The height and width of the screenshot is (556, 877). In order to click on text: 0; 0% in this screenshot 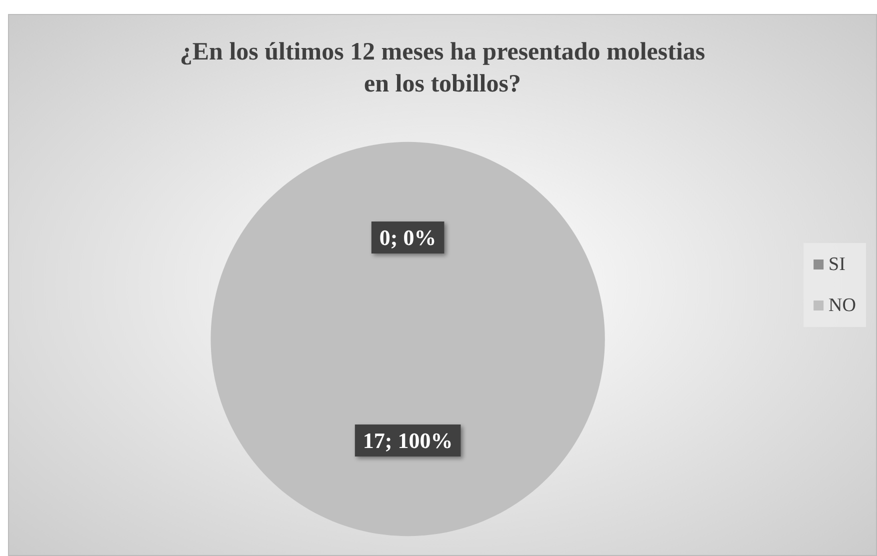, I will do `click(407, 237)`.